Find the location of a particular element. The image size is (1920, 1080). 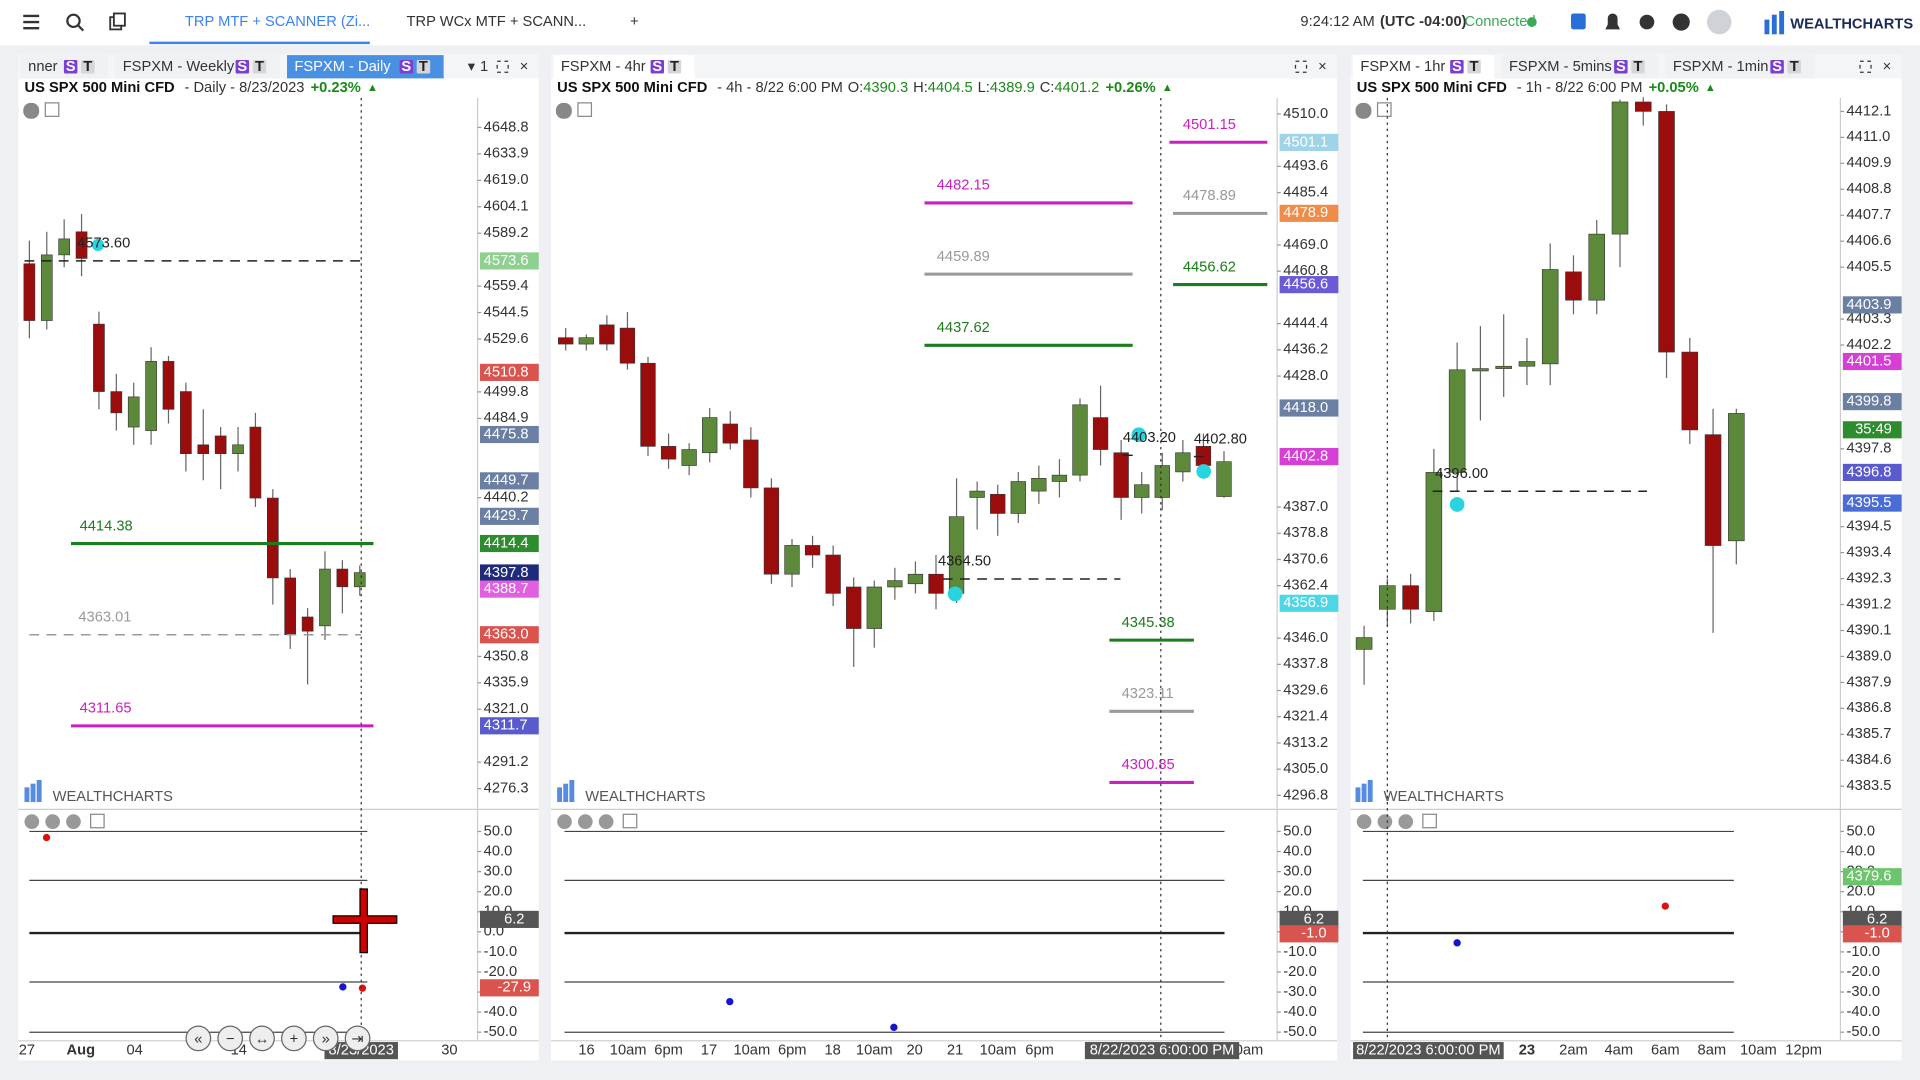

add-tab: + is located at coordinates (634, 22).